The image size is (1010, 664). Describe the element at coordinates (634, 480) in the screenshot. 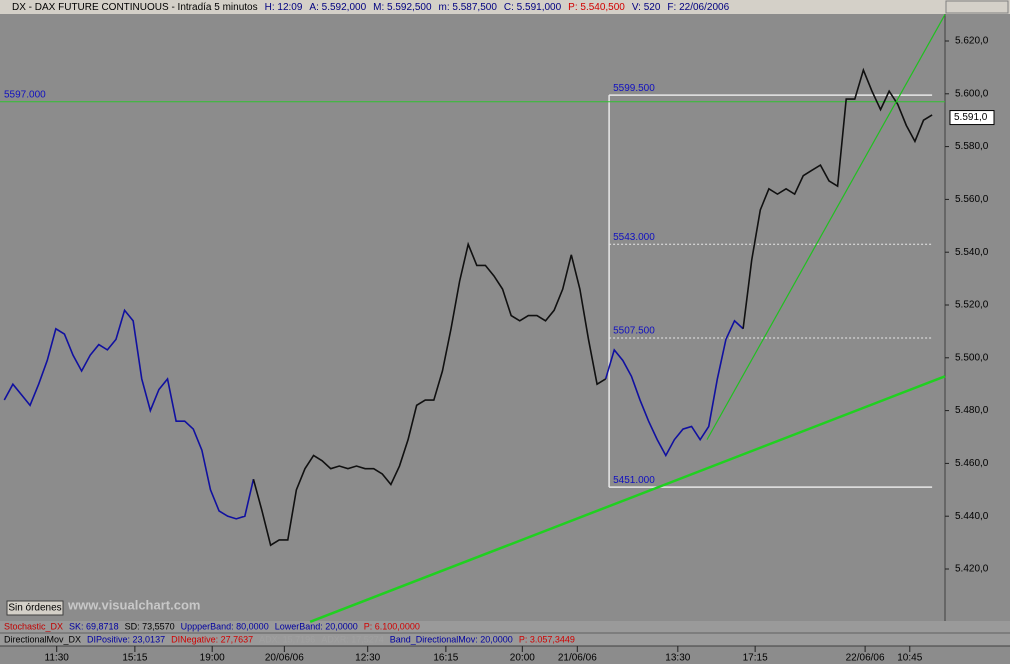

I see `level-label: 5451.000` at that location.